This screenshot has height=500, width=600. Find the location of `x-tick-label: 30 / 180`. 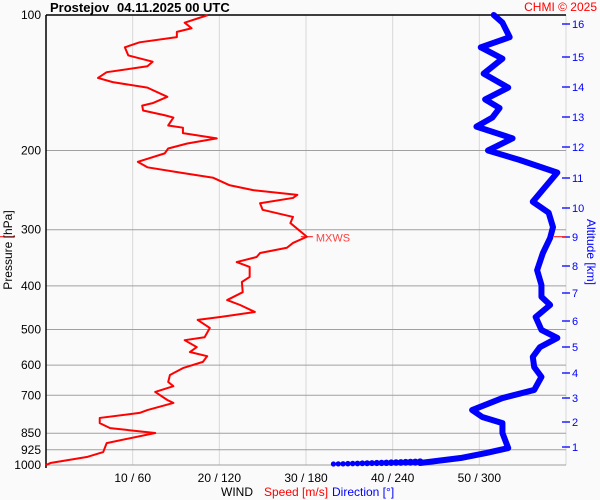

x-tick-label: 30 / 180 is located at coordinates (306, 478).